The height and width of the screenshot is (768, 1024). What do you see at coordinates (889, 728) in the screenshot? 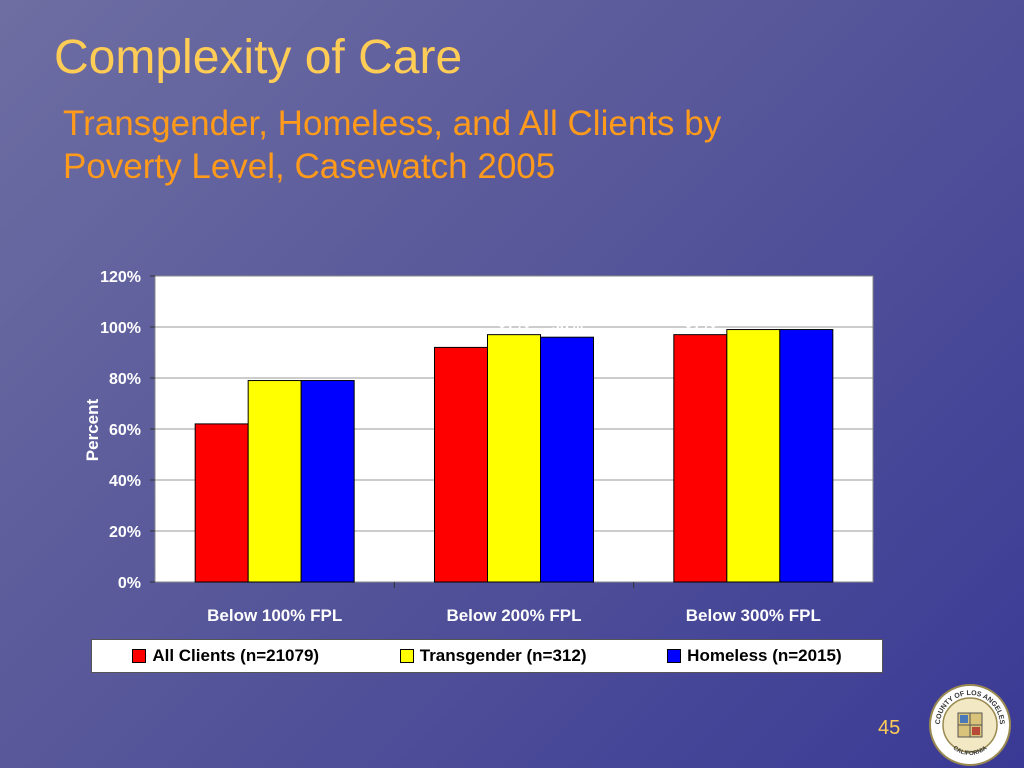
I see `page-number: 45` at bounding box center [889, 728].